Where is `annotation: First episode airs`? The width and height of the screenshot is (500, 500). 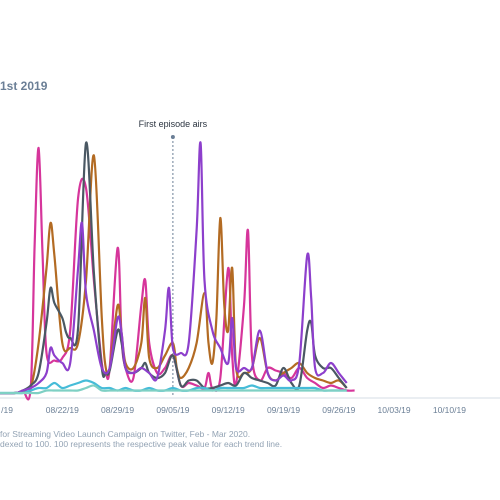
annotation: First episode airs is located at coordinates (173, 257).